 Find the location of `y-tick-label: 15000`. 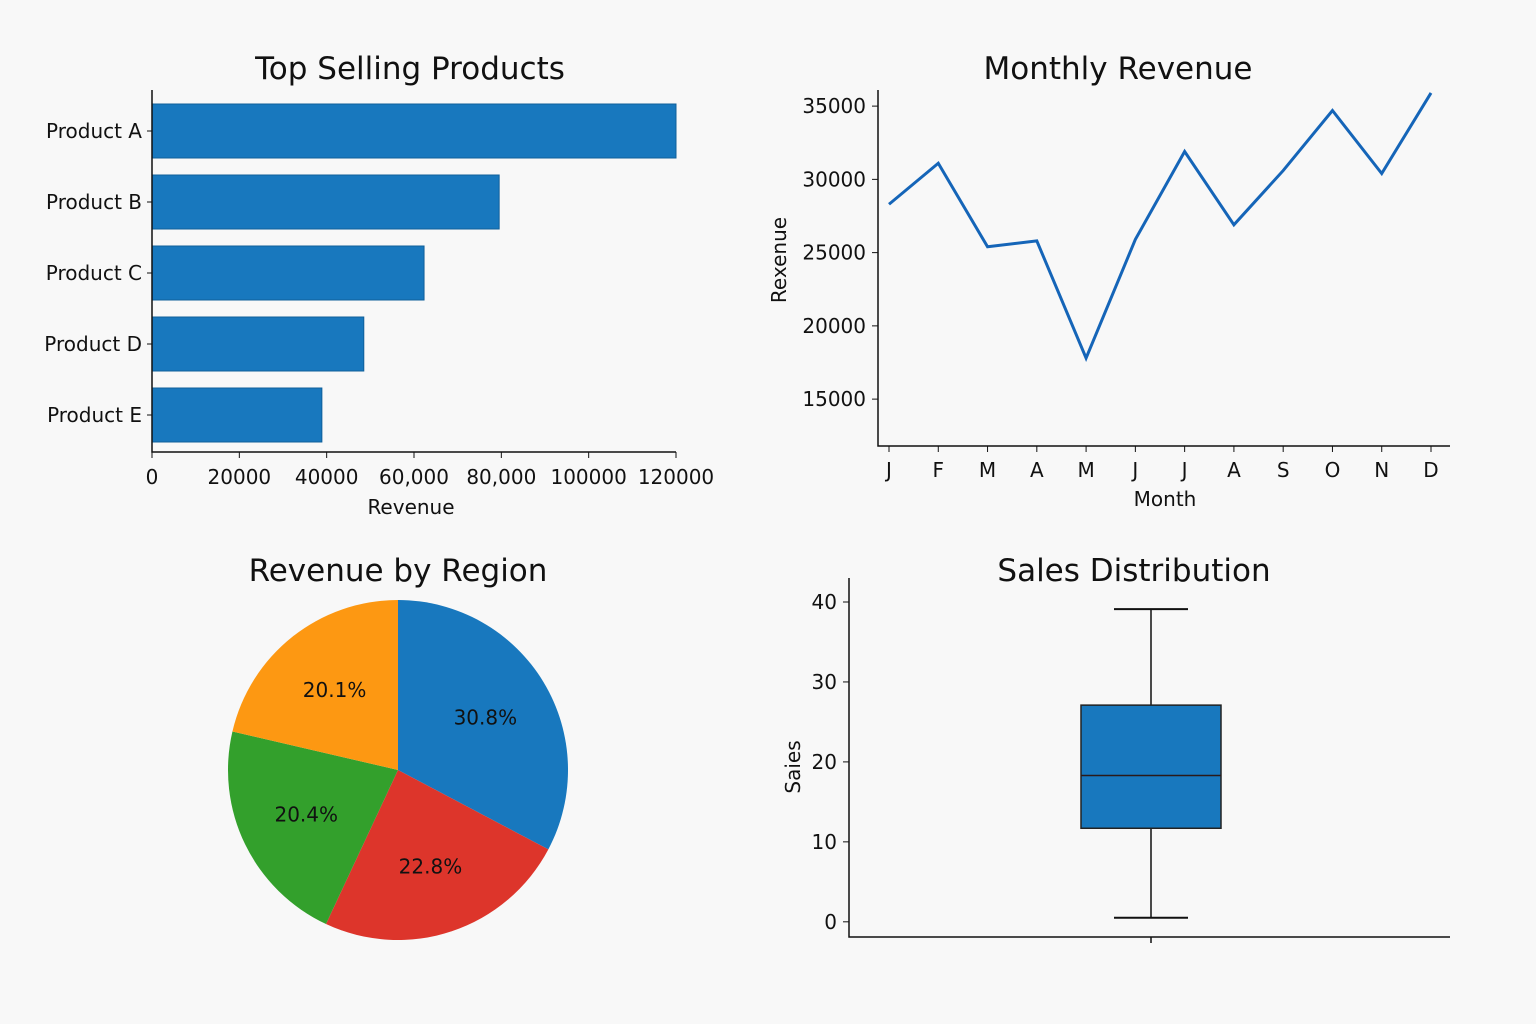

y-tick-label: 15000 is located at coordinates (834, 399).